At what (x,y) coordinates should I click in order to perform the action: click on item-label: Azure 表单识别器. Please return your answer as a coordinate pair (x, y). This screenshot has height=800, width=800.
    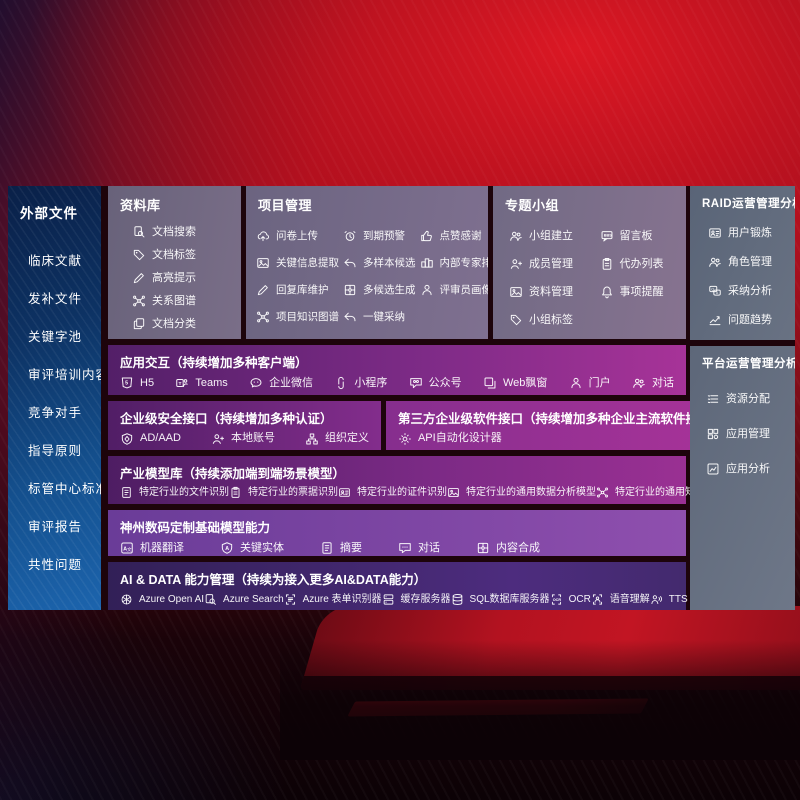
    Looking at the image, I should click on (342, 599).